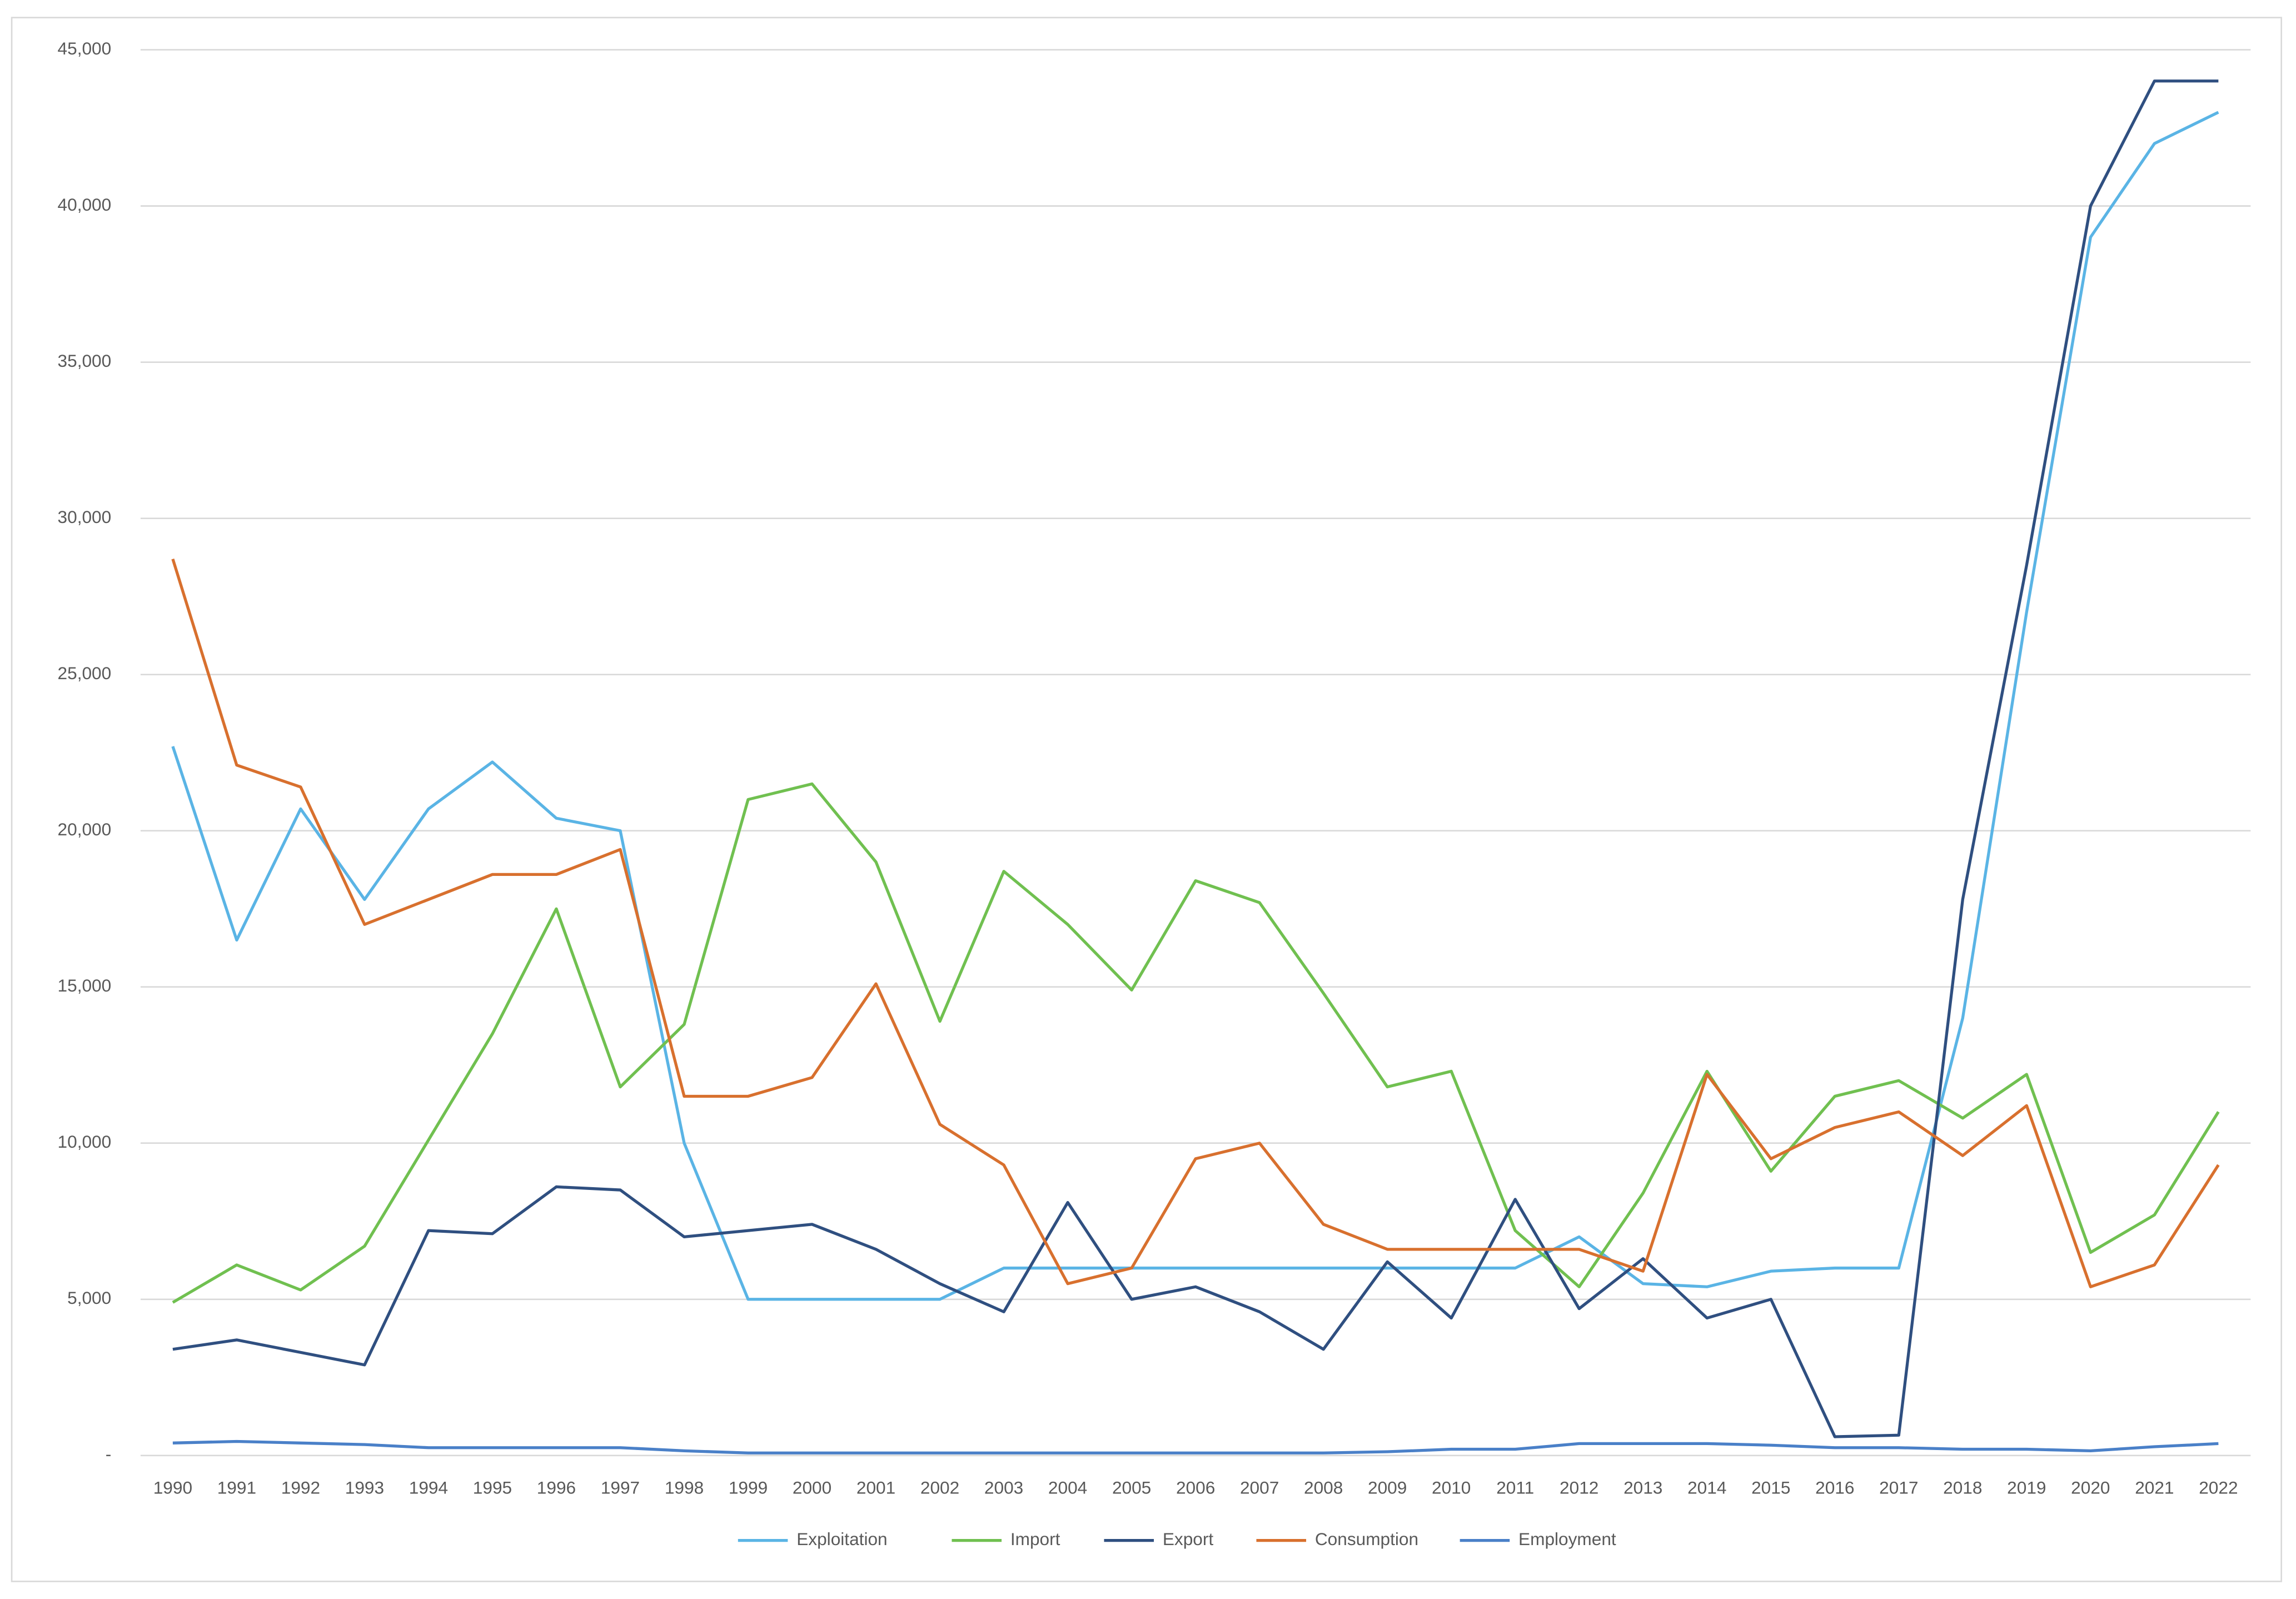 This screenshot has height=1599, width=2296. Describe the element at coordinates (1642, 1488) in the screenshot. I see `x-tick-label: 2013` at that location.